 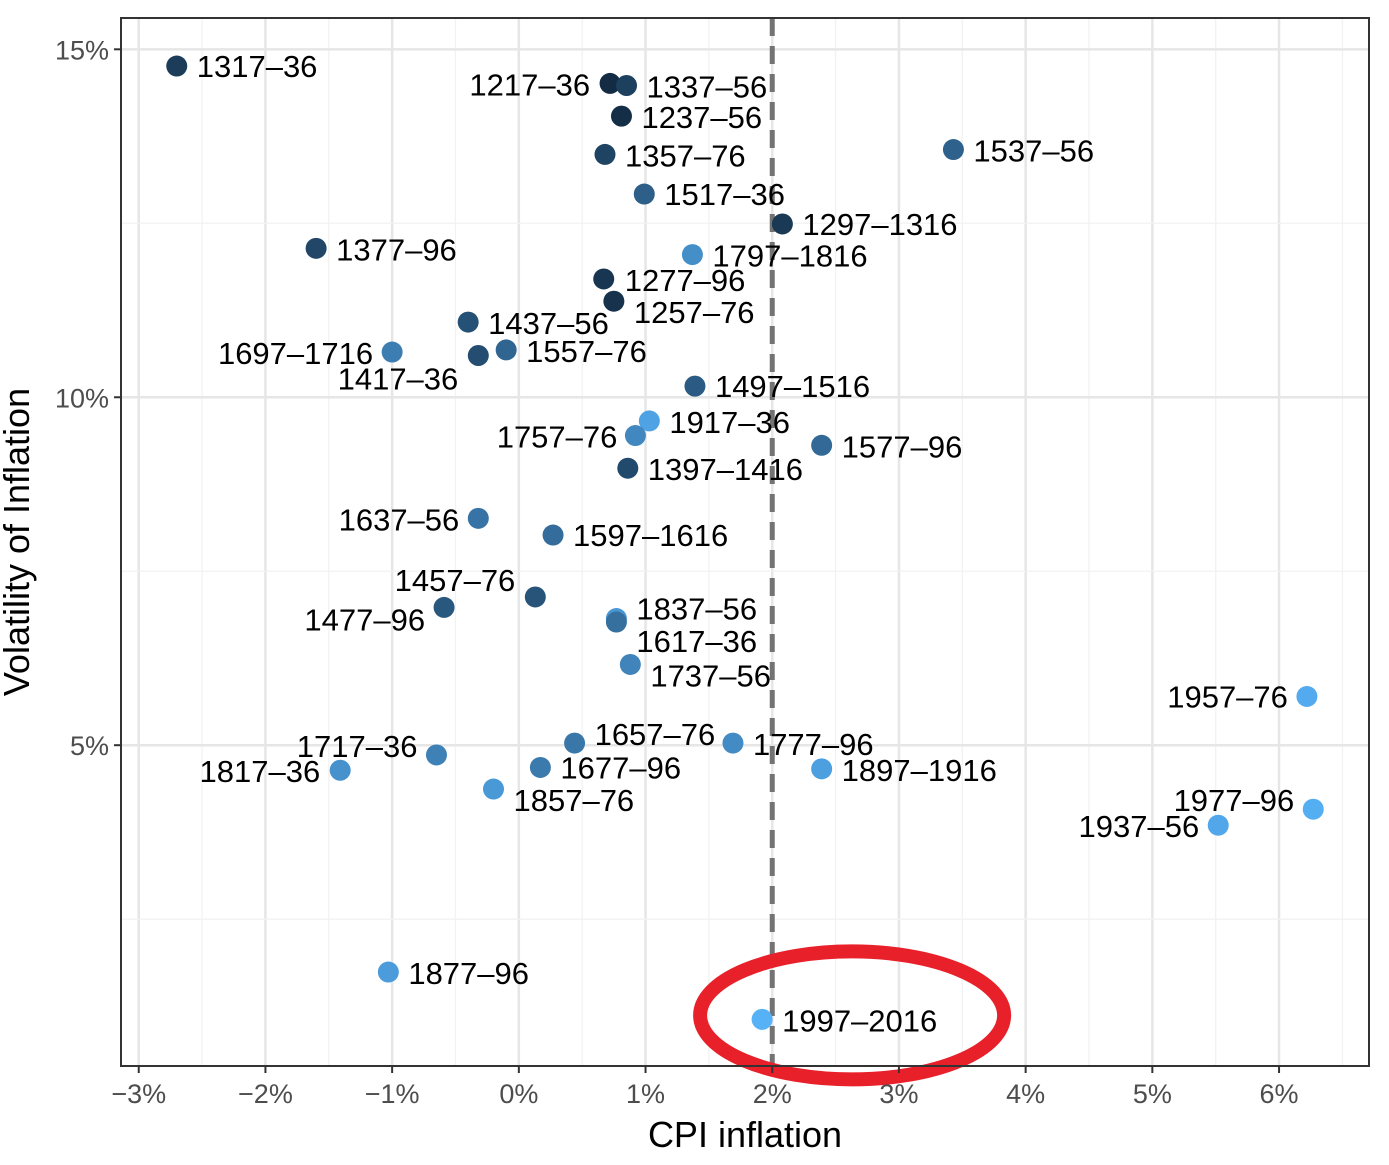 What do you see at coordinates (89, 746) in the screenshot?
I see `y-tick-label: 5%` at bounding box center [89, 746].